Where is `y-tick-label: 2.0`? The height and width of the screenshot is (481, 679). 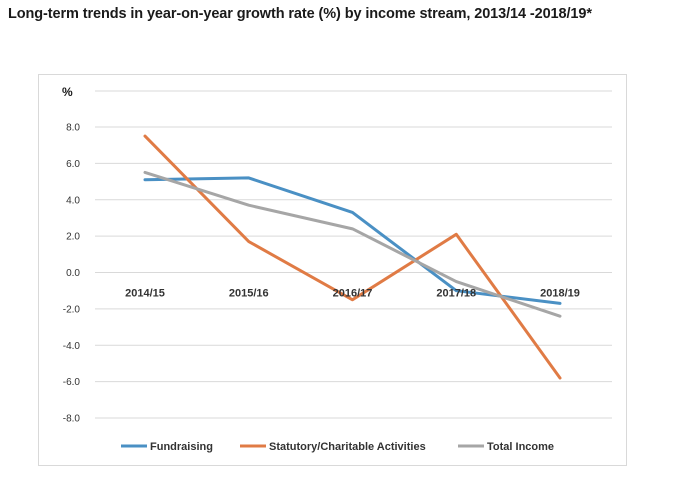
y-tick-label: 2.0 is located at coordinates (73, 237).